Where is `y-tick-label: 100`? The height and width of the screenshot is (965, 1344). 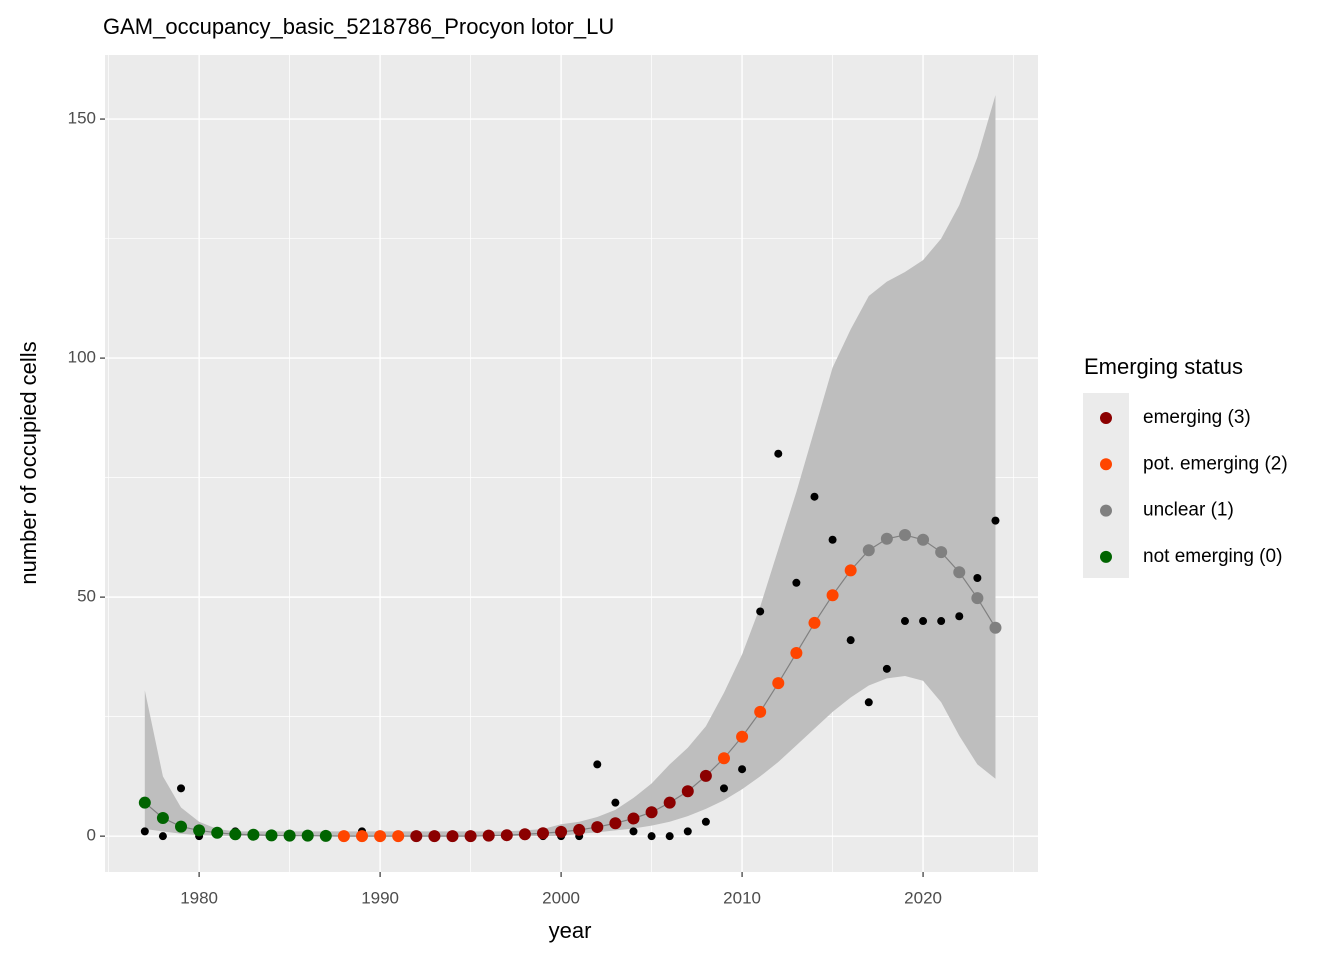 y-tick-label: 100 is located at coordinates (82, 357).